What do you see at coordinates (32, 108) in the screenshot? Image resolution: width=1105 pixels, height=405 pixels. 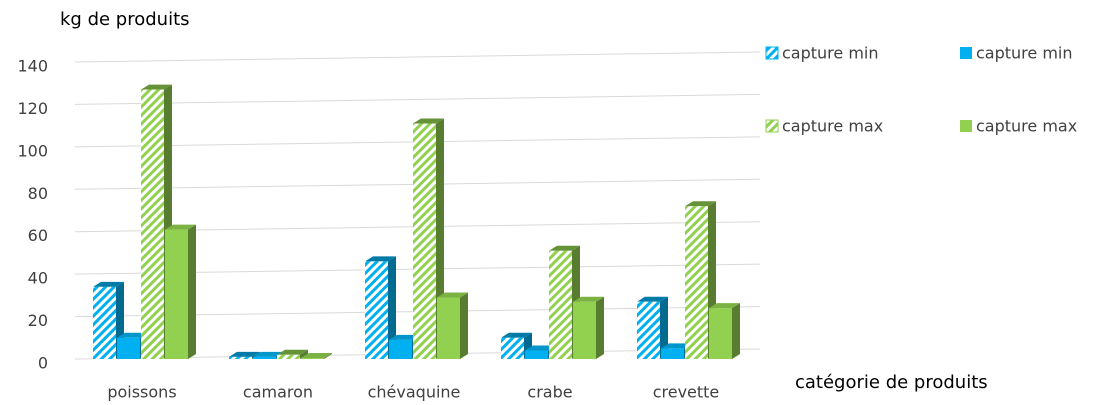 I see `y-tick-label: 120` at bounding box center [32, 108].